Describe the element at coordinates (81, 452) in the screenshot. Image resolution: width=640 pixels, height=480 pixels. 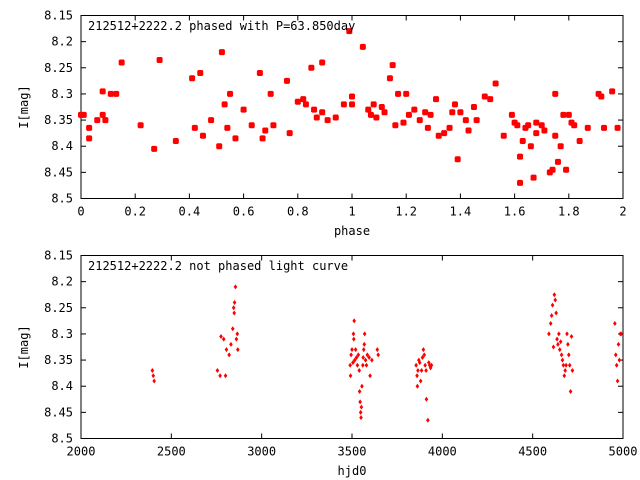
I see `x-tick-label: 2000` at that location.